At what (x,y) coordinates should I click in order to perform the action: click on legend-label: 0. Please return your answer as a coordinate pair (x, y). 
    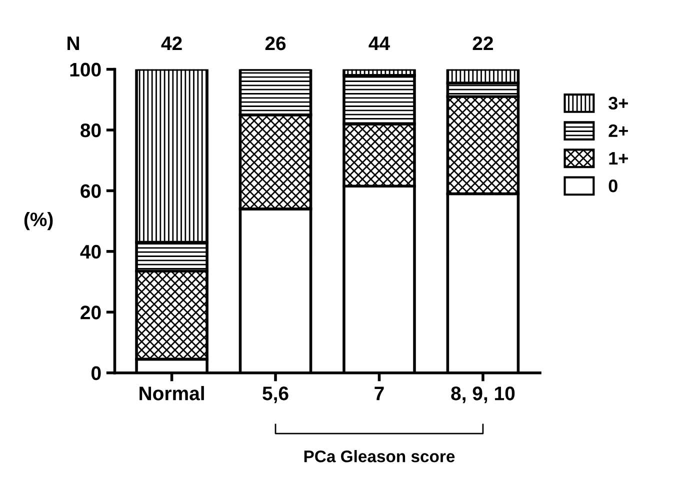
    Looking at the image, I should click on (613, 185).